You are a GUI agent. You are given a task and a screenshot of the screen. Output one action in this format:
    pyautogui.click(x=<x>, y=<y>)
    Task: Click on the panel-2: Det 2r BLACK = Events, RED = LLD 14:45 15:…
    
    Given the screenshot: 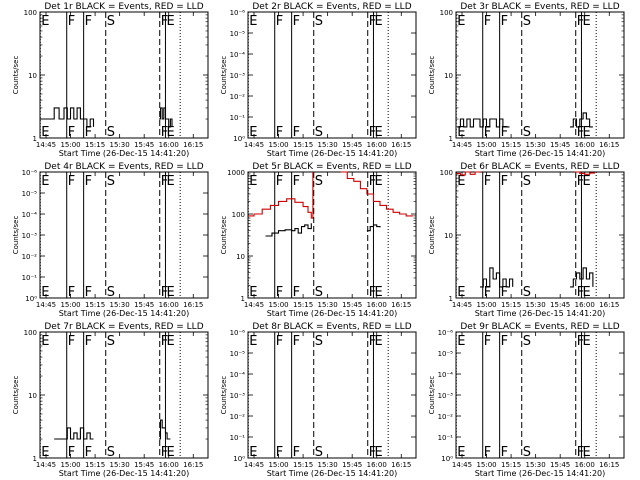 What is the action you would take?
    pyautogui.click(x=318, y=80)
    